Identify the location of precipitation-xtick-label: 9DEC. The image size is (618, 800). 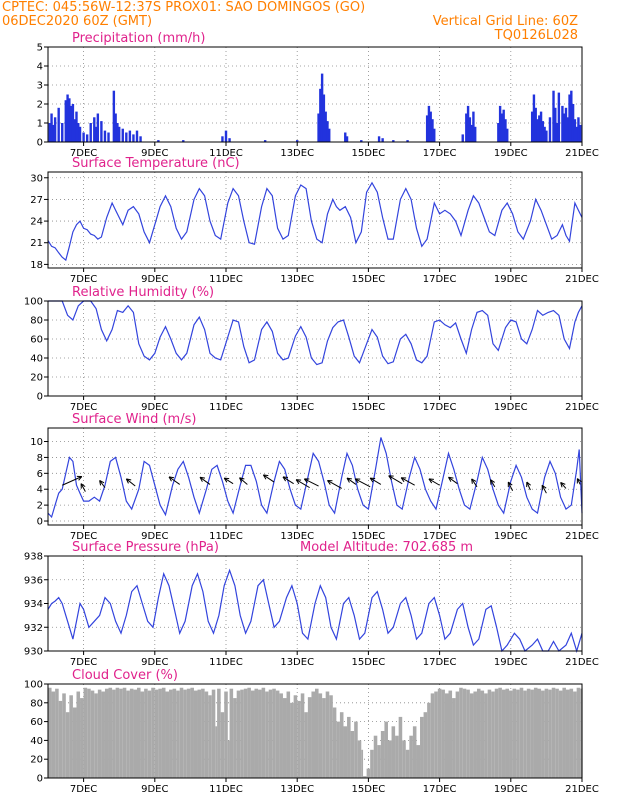
(154, 153).